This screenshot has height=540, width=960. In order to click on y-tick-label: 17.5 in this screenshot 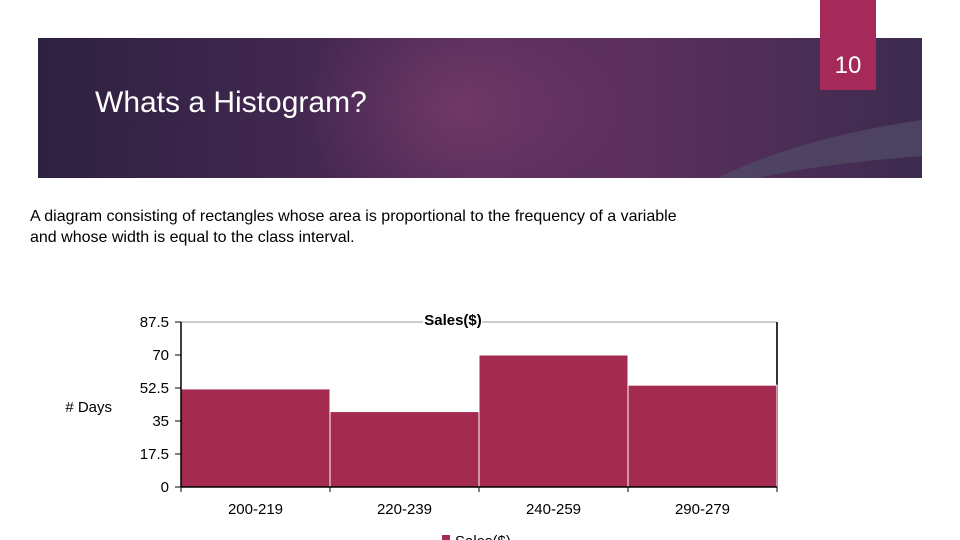, I will do `click(154, 454)`.